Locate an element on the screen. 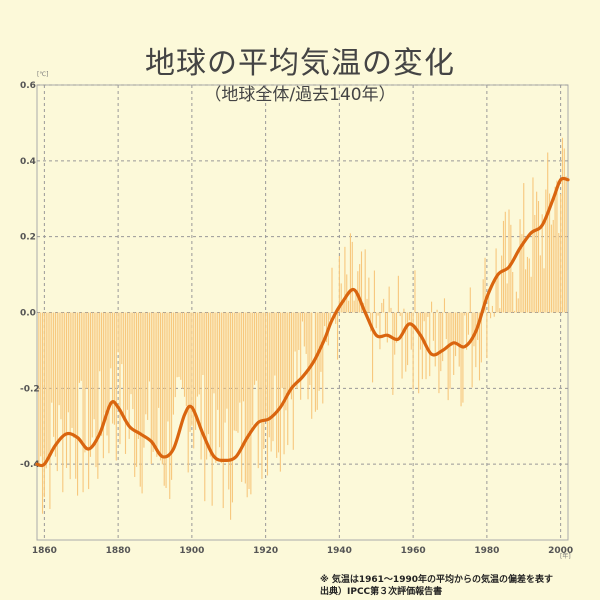 This screenshot has height=600, width=600. chart-title: 地球の平均気温の変化 is located at coordinates (300, 63).